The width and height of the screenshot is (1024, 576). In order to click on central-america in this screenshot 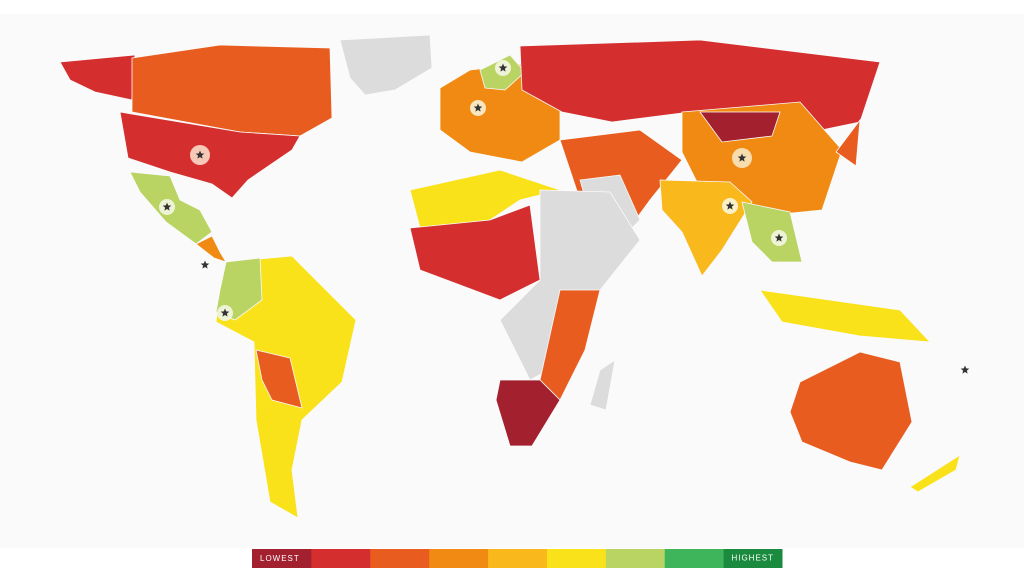, I will do `click(211, 249)`.